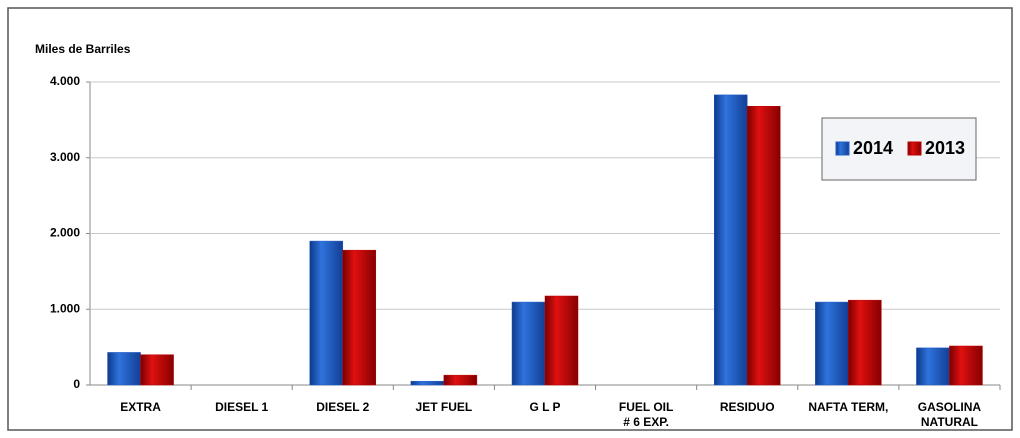 This screenshot has height=438, width=1020. What do you see at coordinates (945, 148) in the screenshot?
I see `legend-label: 2013` at bounding box center [945, 148].